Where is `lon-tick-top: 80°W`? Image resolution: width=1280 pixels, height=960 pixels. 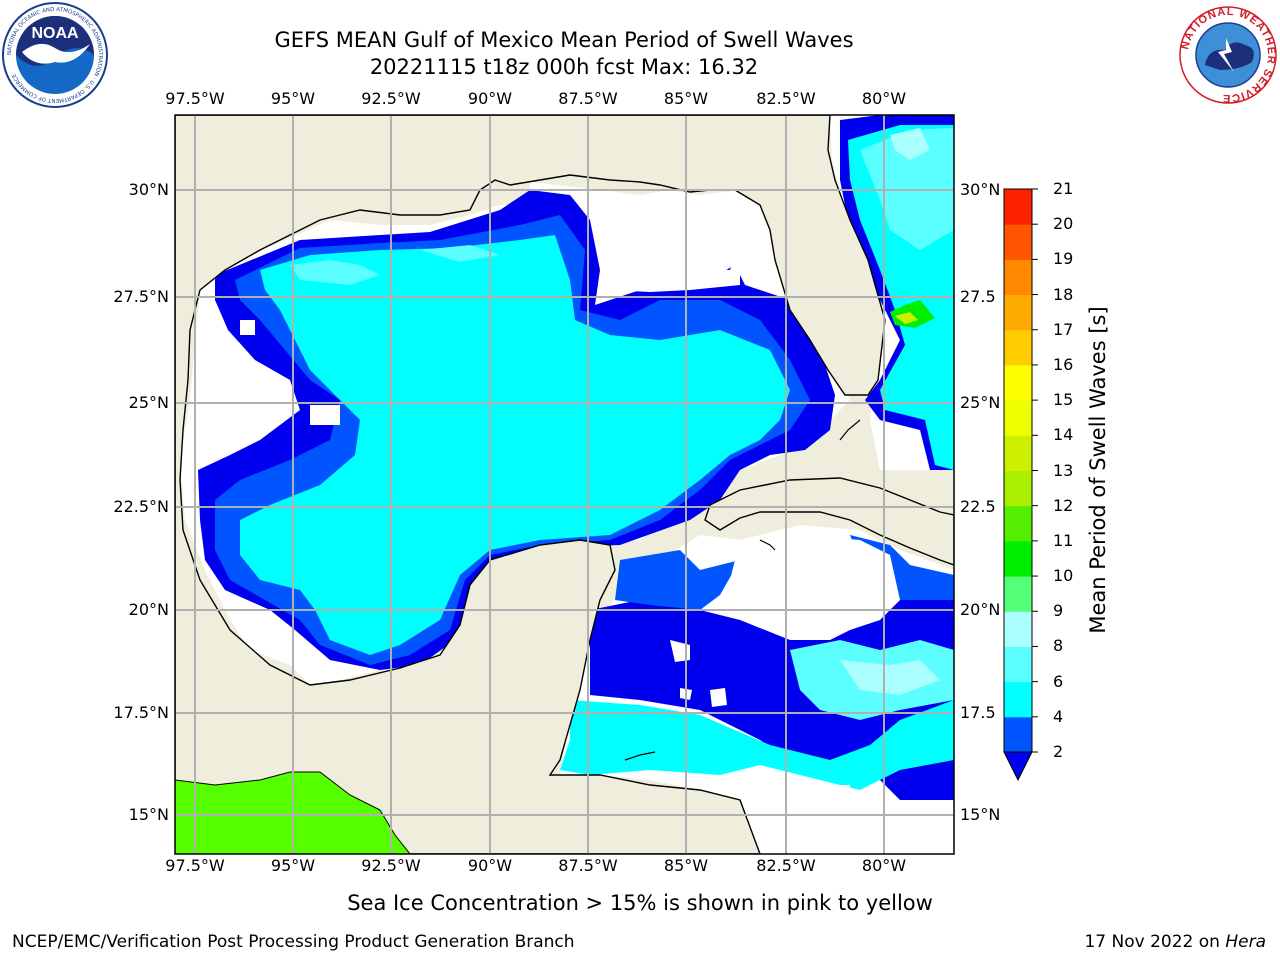 lon-tick-top: 80°W is located at coordinates (884, 98).